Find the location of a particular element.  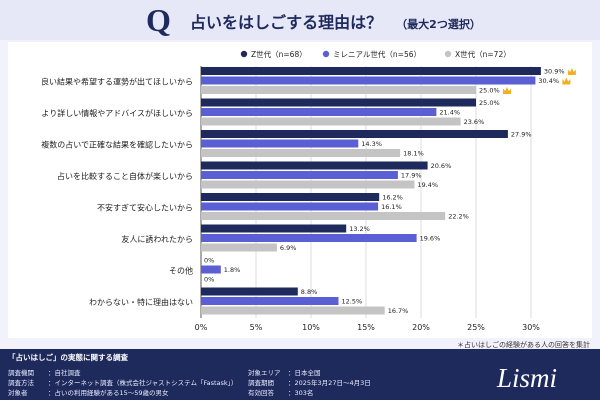

survey-period: 調査期間 ：2025年3月27日〜4月3日 is located at coordinates (309, 382).